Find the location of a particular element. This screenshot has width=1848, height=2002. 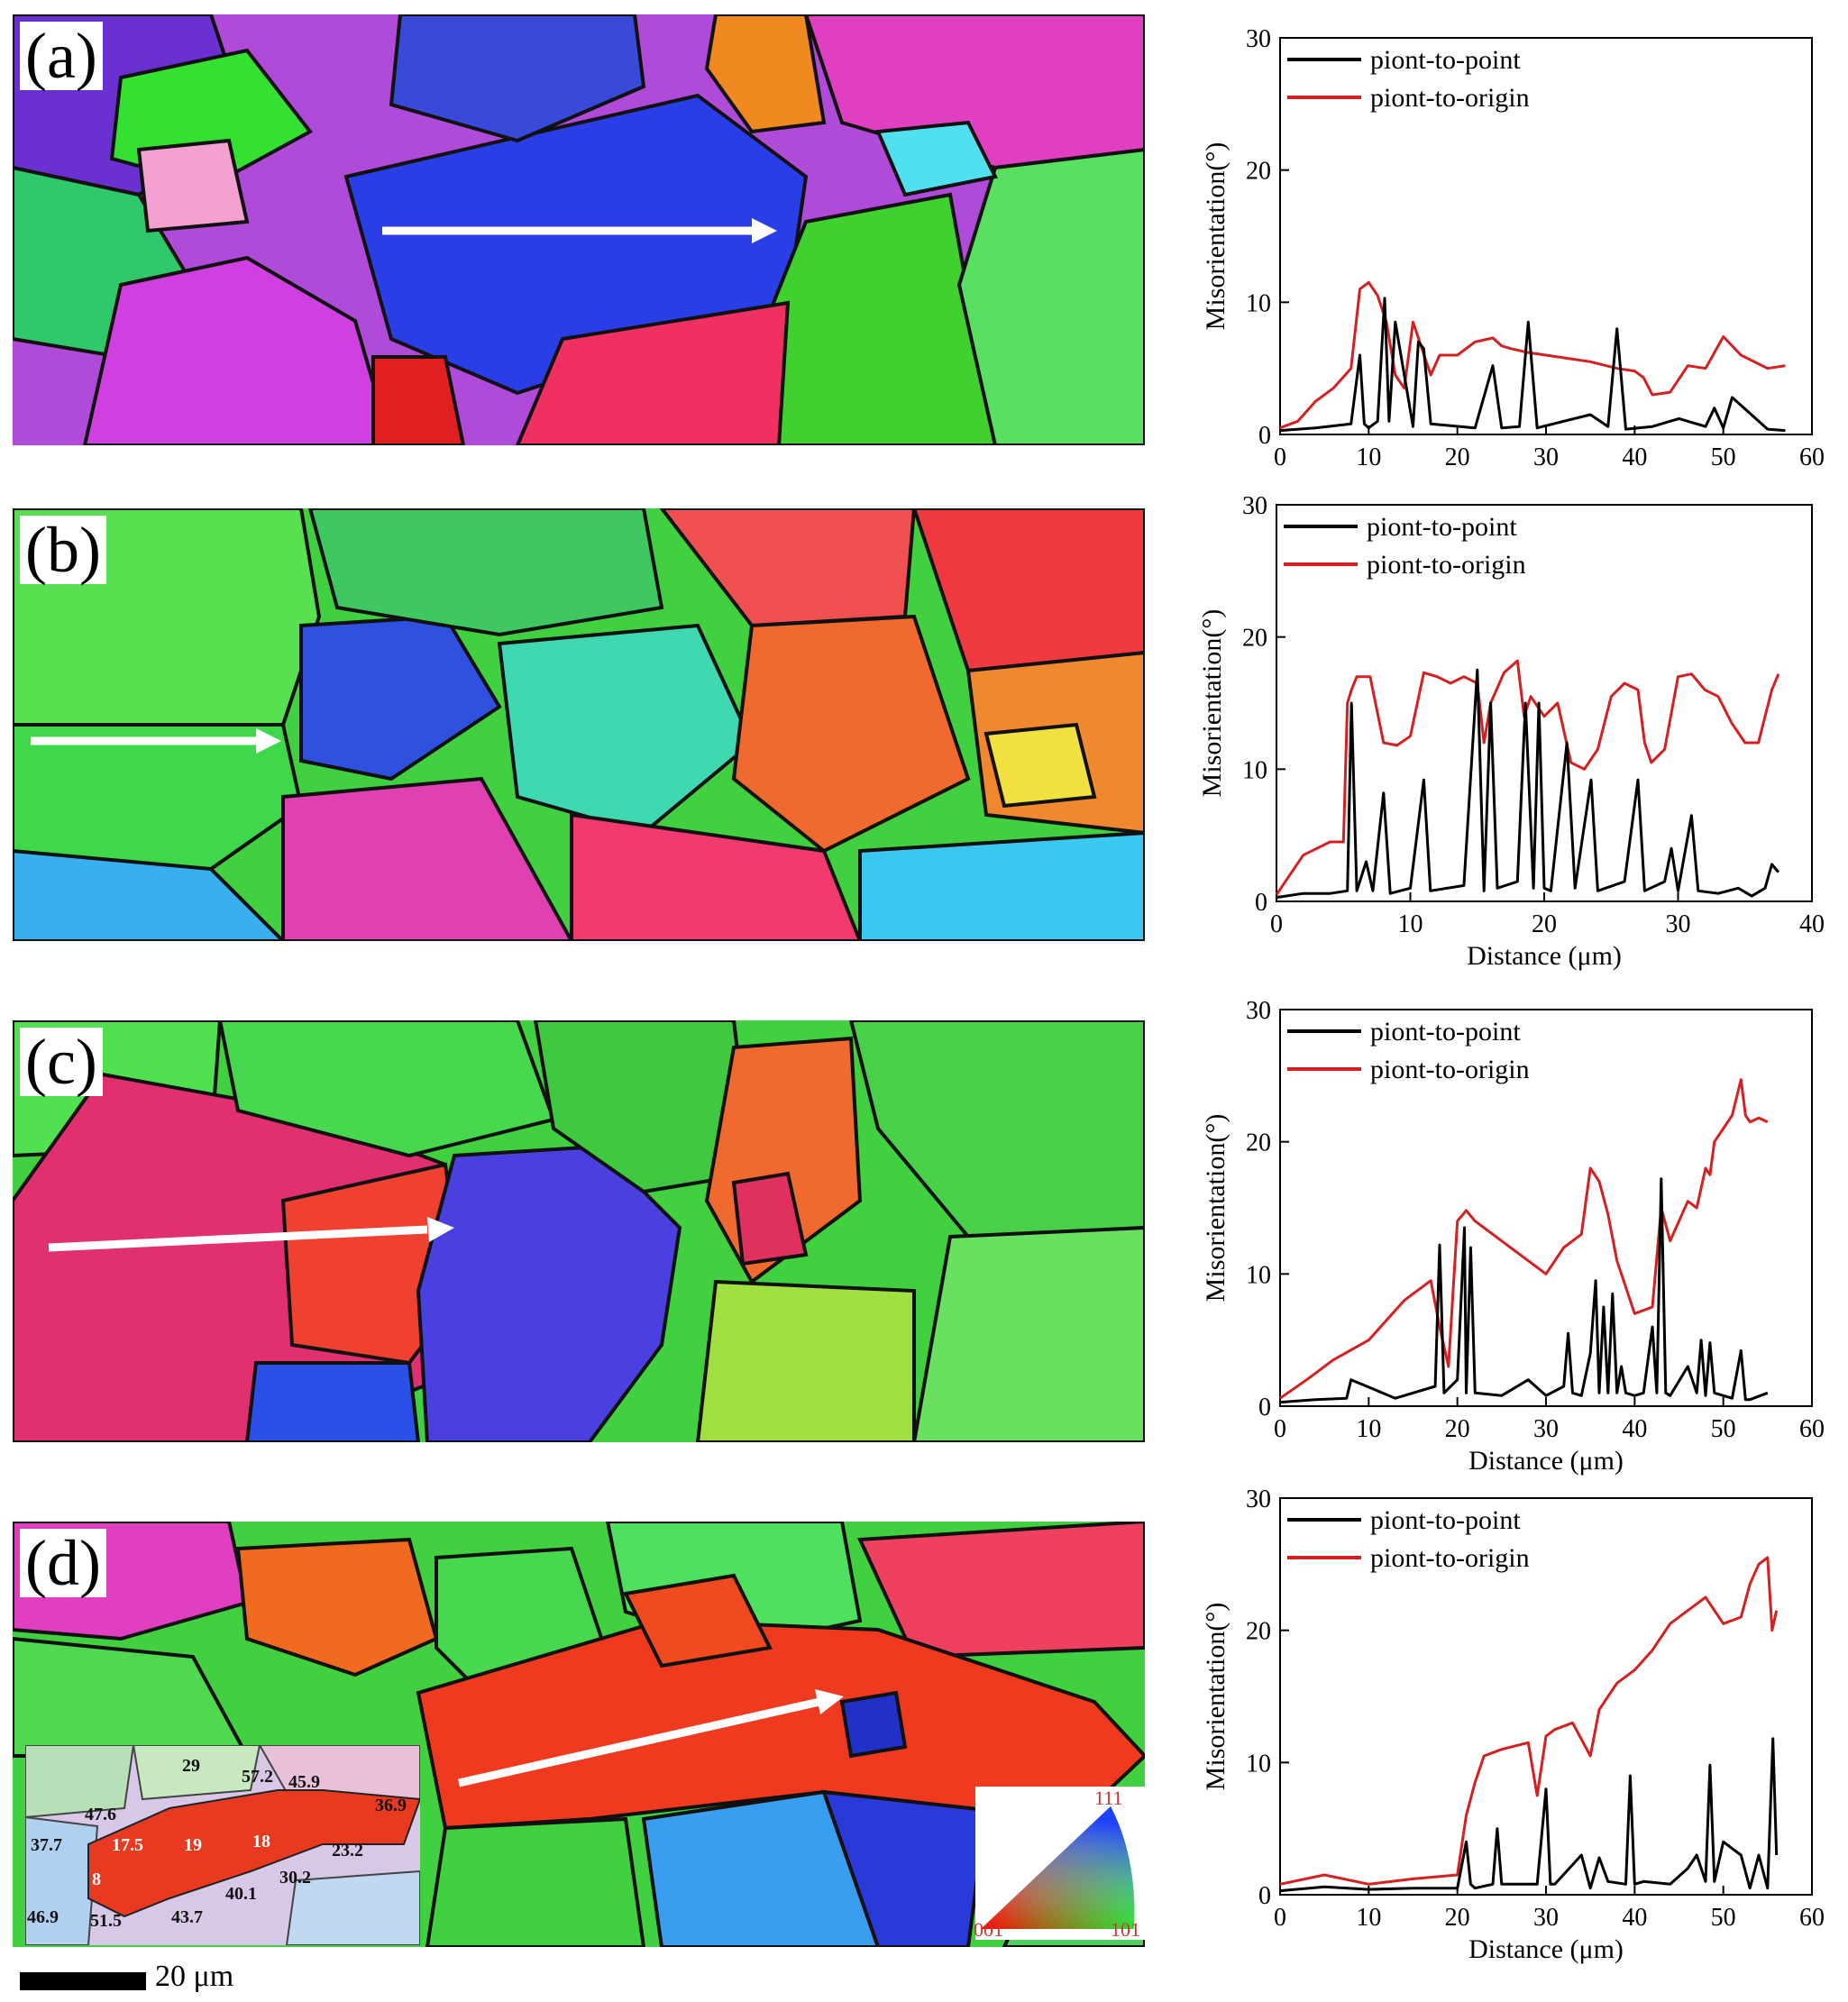

ebsd-map-a: (a) is located at coordinates (579, 229).